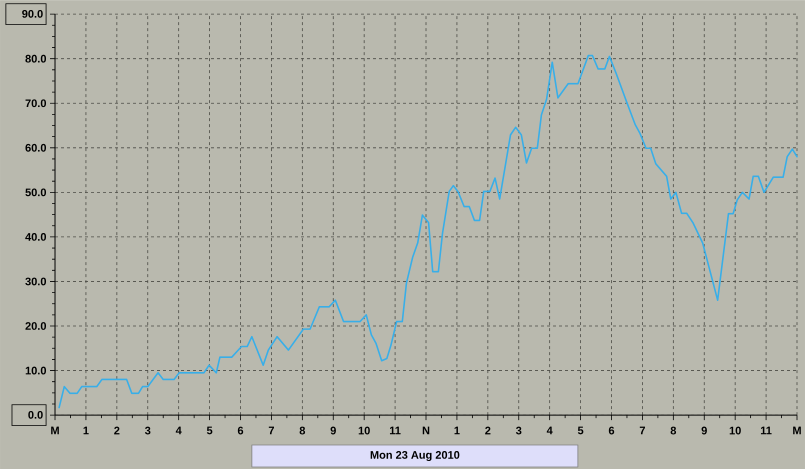 Image resolution: width=805 pixels, height=469 pixels. Describe the element at coordinates (415, 455) in the screenshot. I see `x-axis-title: Mon 23 Aug 2010` at that location.